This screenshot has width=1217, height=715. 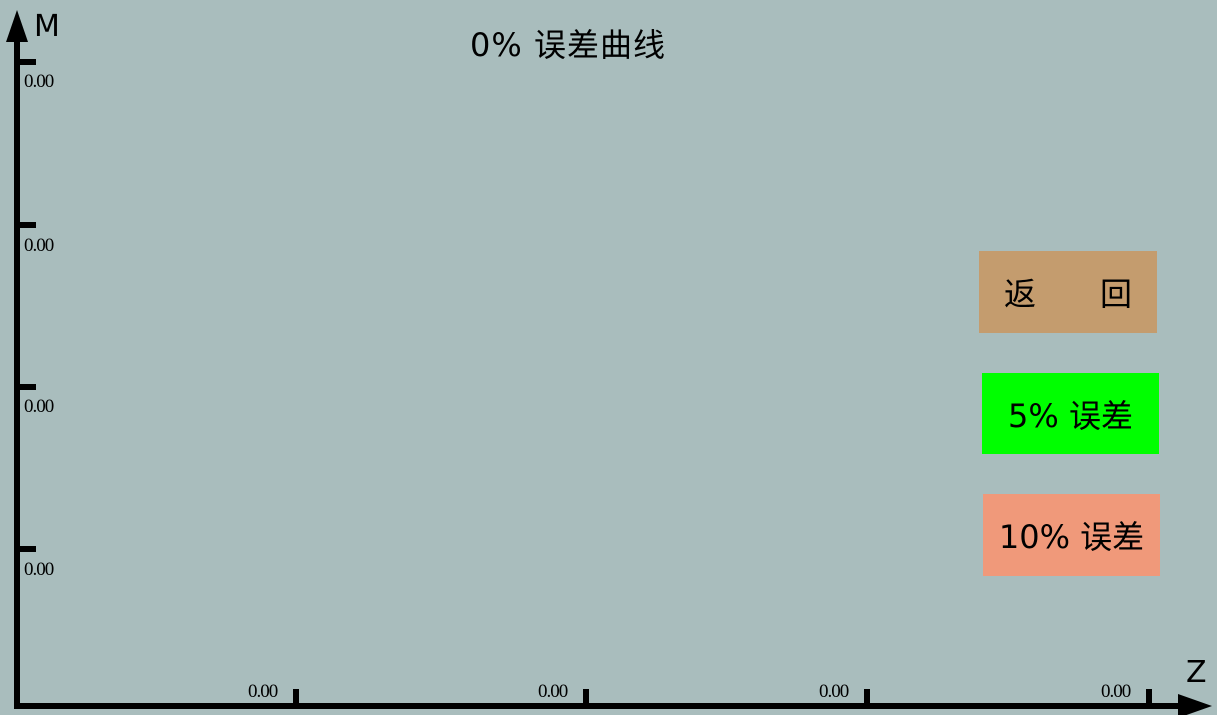 What do you see at coordinates (1195, 704) in the screenshot?
I see `x-axis-arrow` at bounding box center [1195, 704].